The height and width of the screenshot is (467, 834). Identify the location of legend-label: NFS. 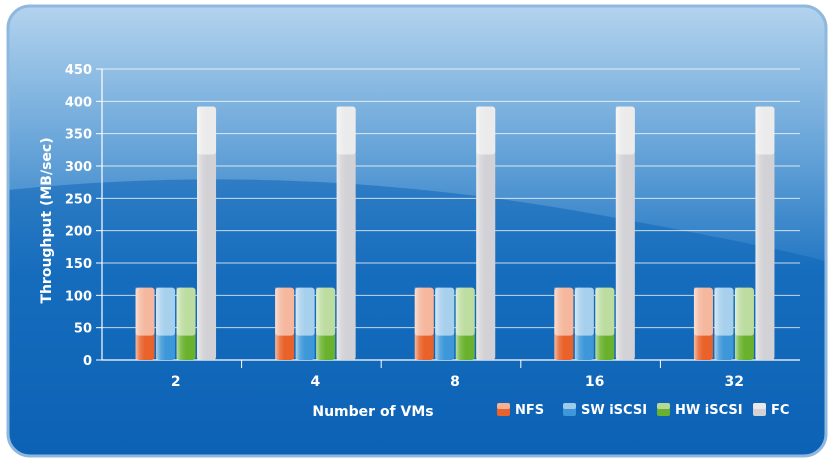
(529, 410).